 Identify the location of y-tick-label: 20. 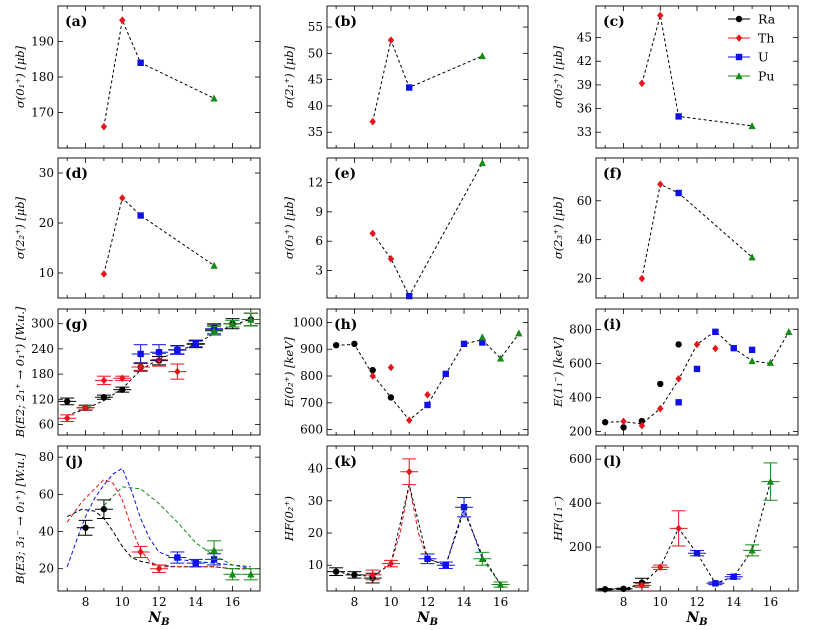
(584, 279).